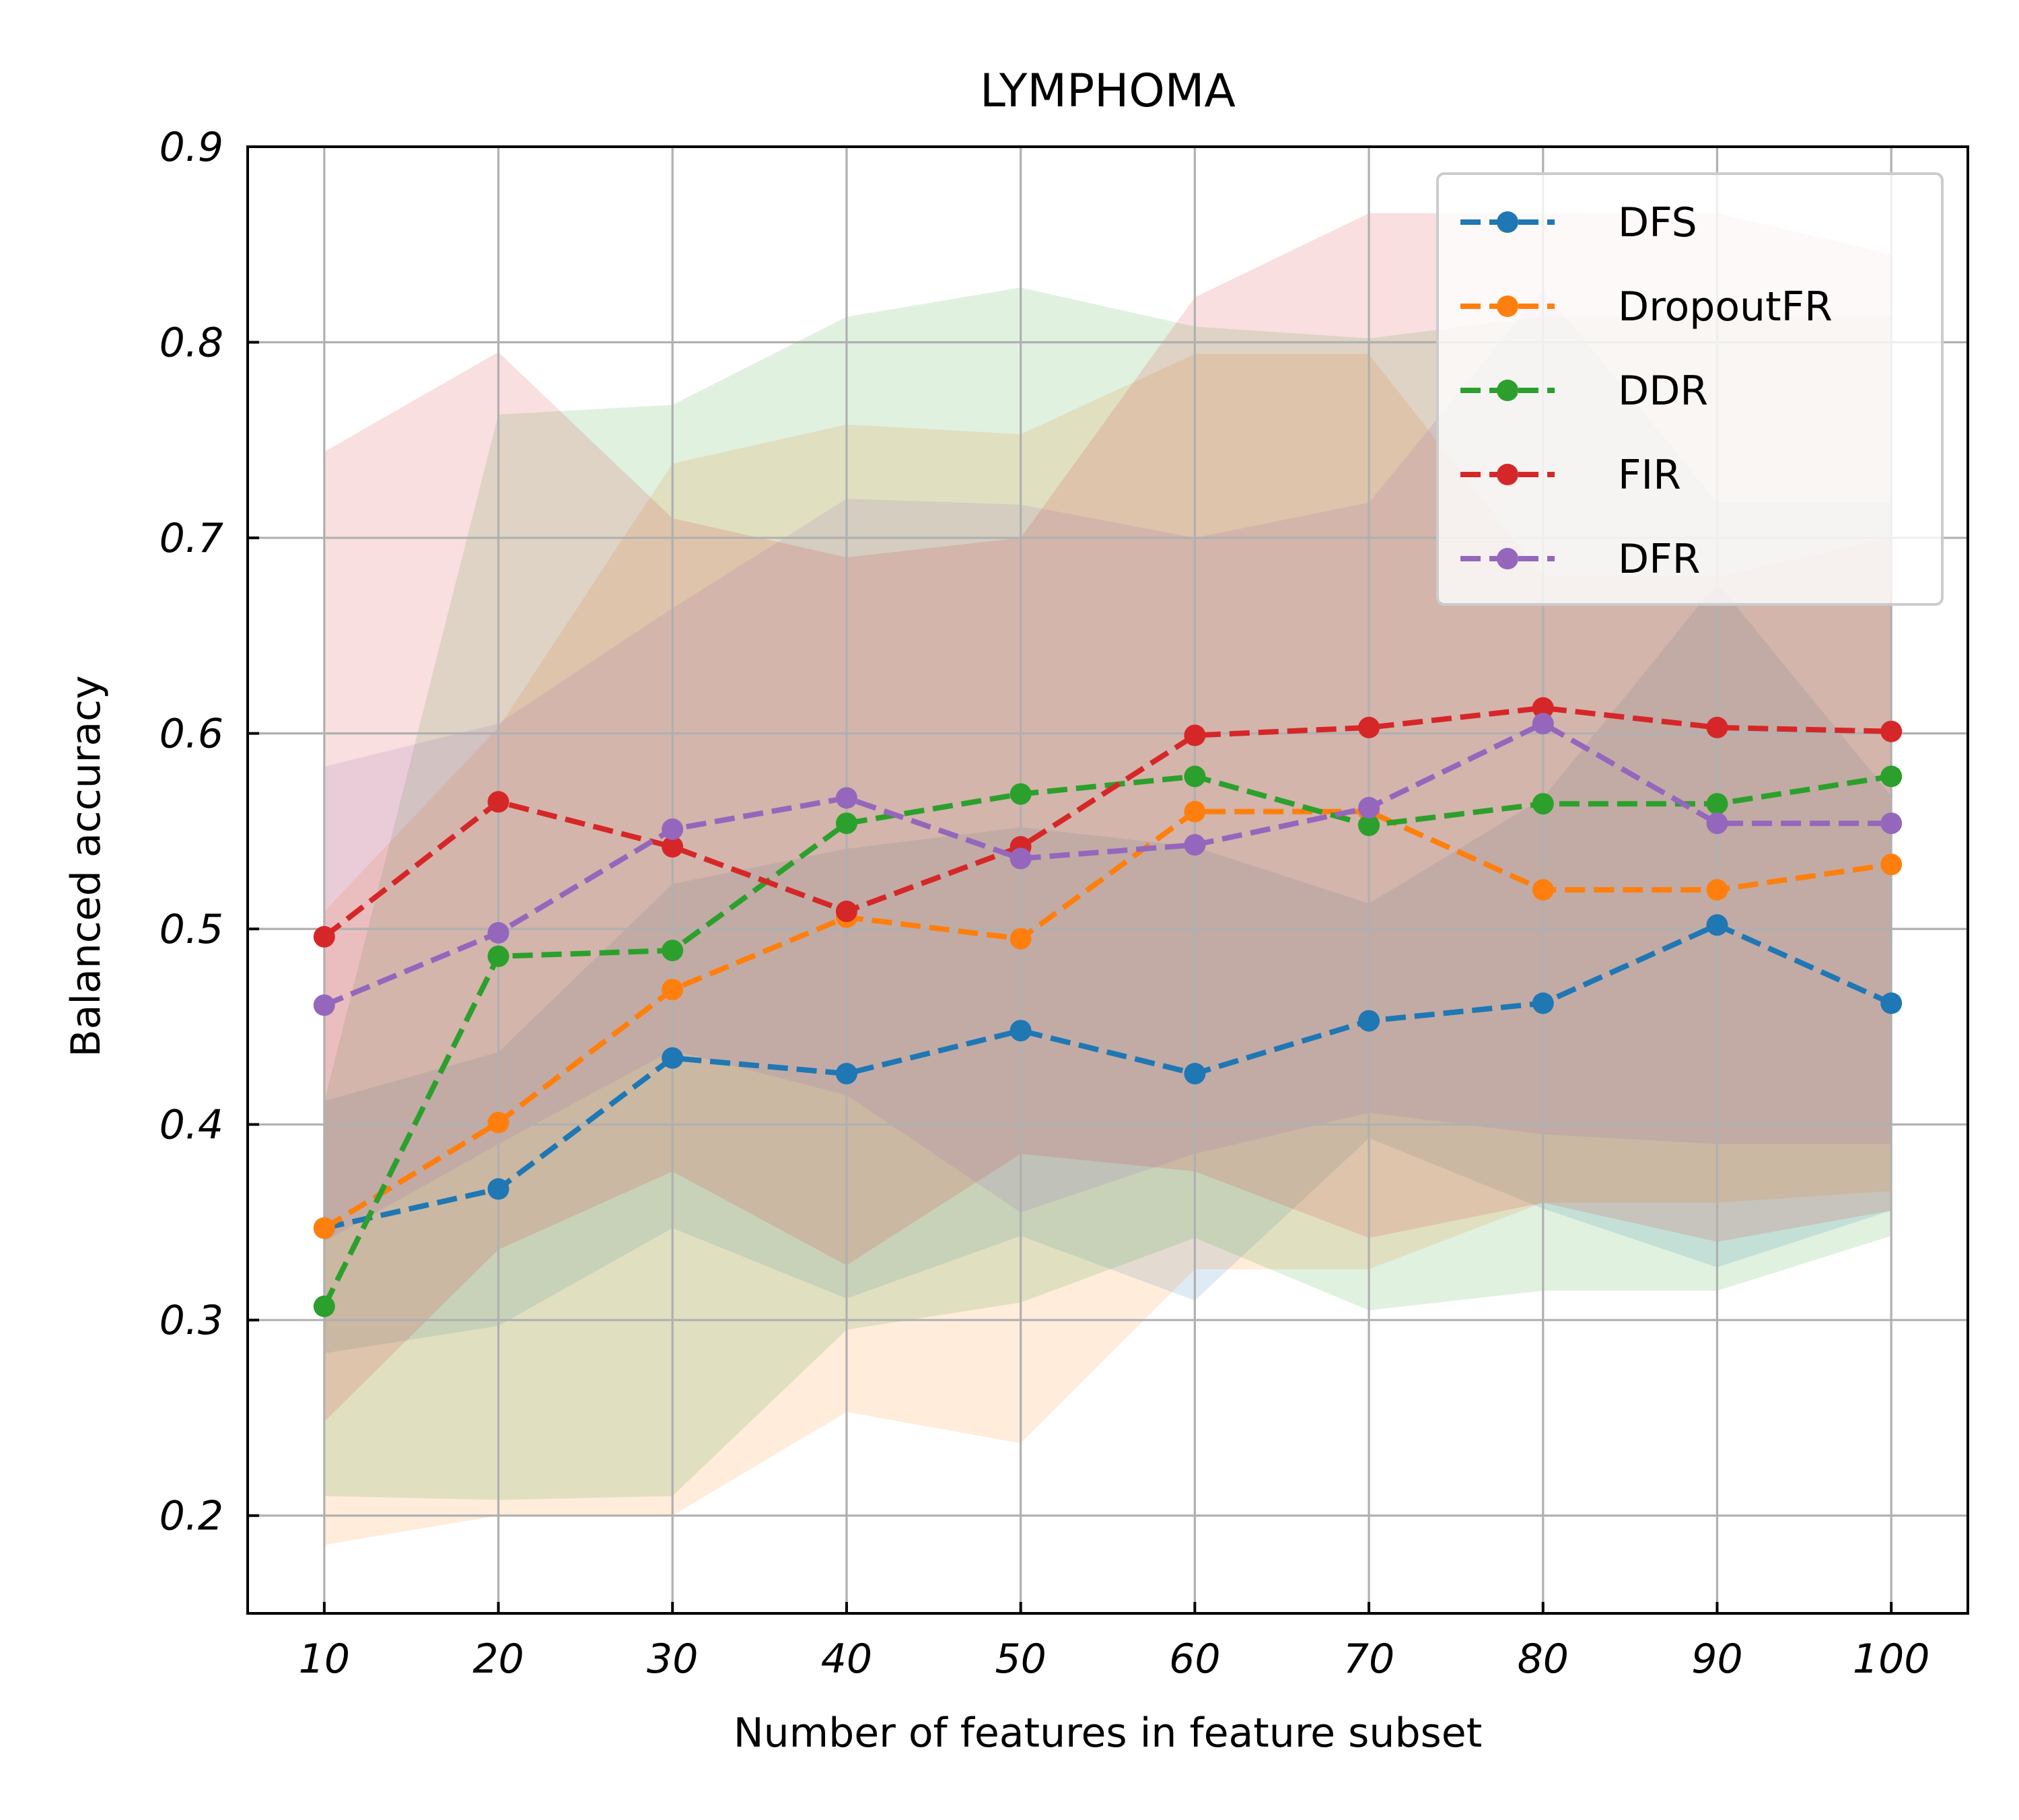  I want to click on x-tick-label: 90, so click(1717, 1660).